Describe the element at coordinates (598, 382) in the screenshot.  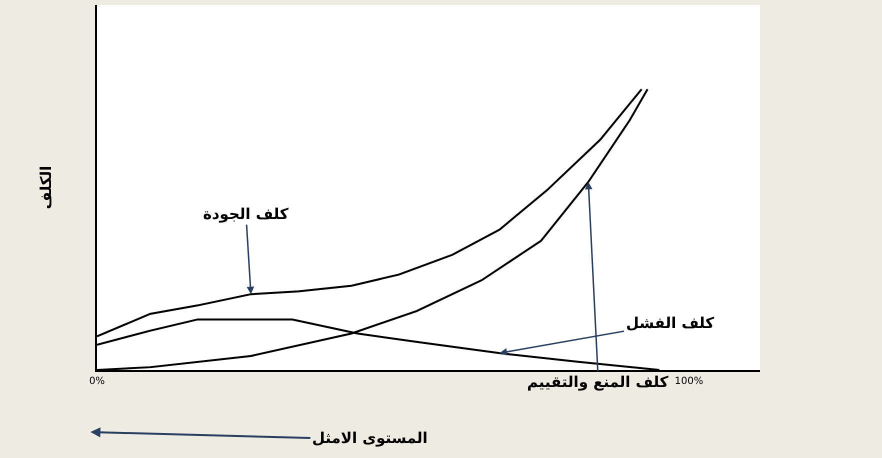
I see `annotation: كلف المنع والتقييم` at that location.